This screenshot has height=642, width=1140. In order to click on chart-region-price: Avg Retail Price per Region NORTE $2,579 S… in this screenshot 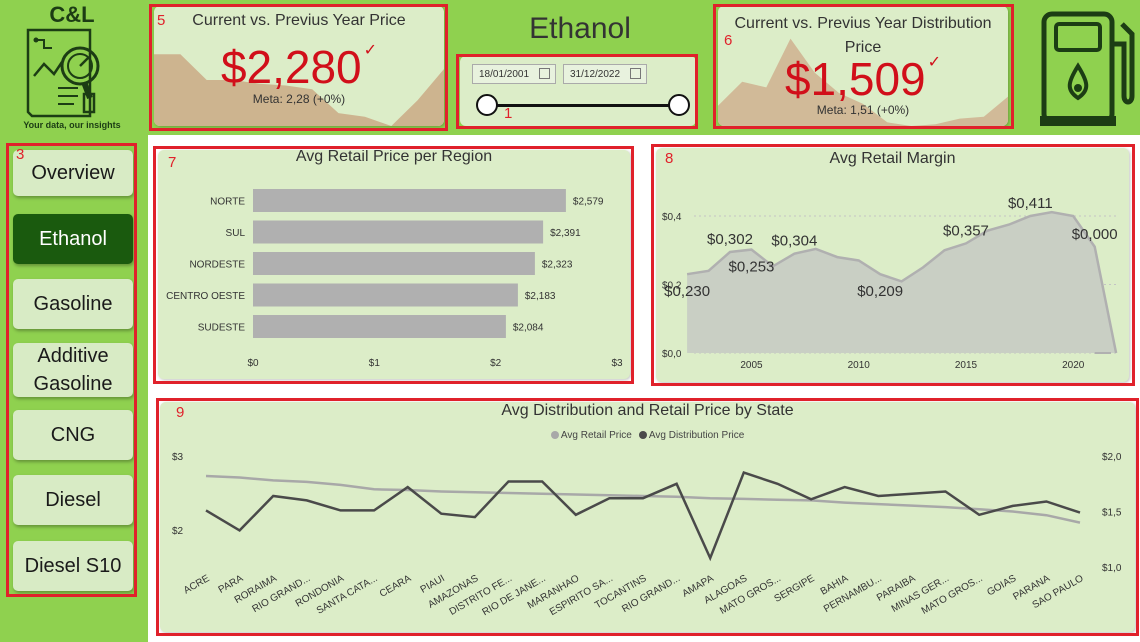, I will do `click(394, 264)`.